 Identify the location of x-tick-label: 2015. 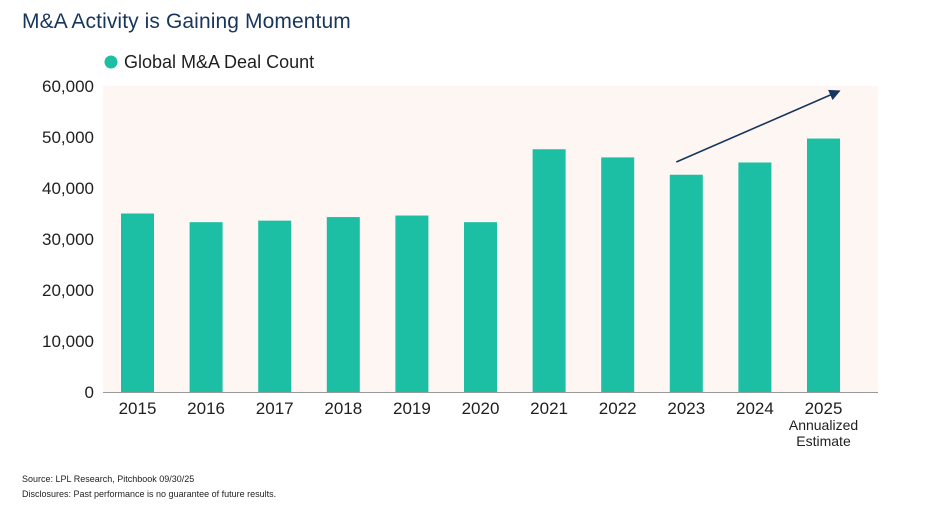
(138, 408).